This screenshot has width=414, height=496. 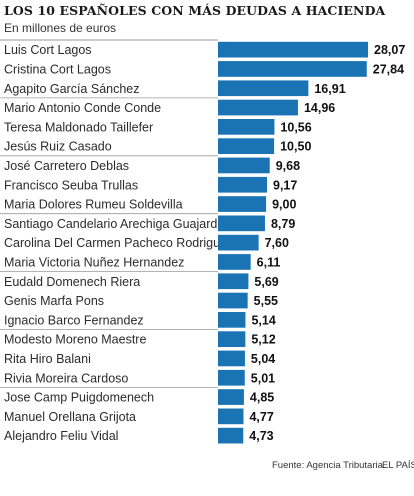 What do you see at coordinates (269, 262) in the screenshot?
I see `value-label: 6,11` at bounding box center [269, 262].